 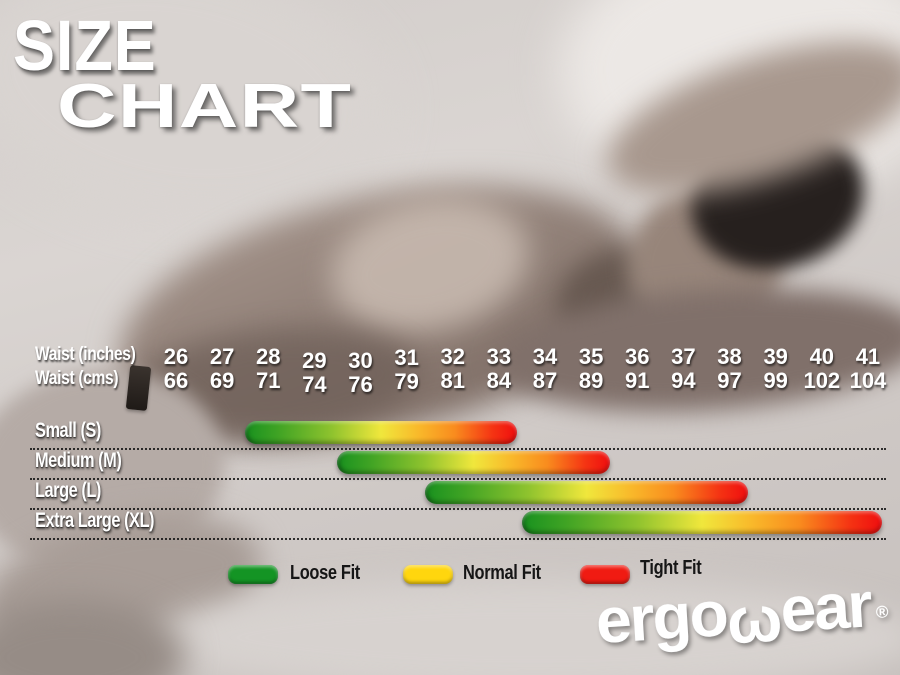 What do you see at coordinates (453, 356) in the screenshot?
I see `waist-inch-value: 32` at bounding box center [453, 356].